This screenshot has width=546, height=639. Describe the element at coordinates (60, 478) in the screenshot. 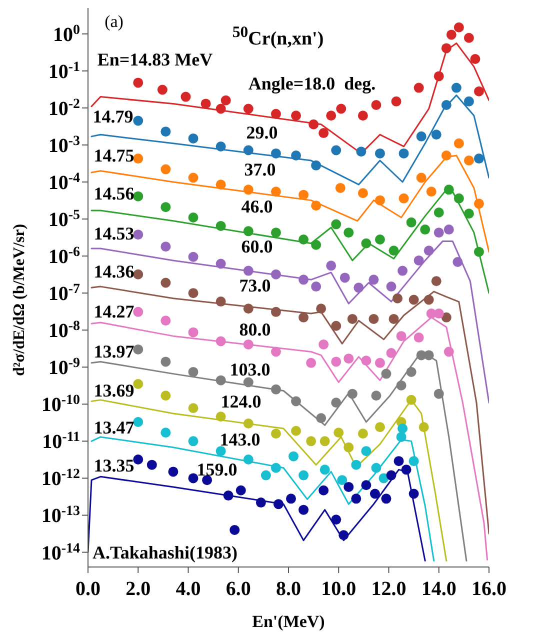

I see `y-tick-label: 10$^{-12}$` at that location.